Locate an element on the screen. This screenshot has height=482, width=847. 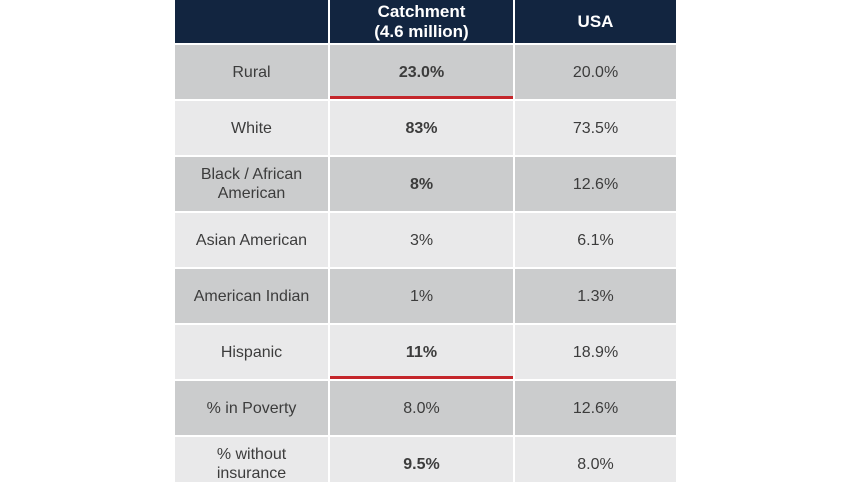
catchment-value: 1% is located at coordinates (421, 296).